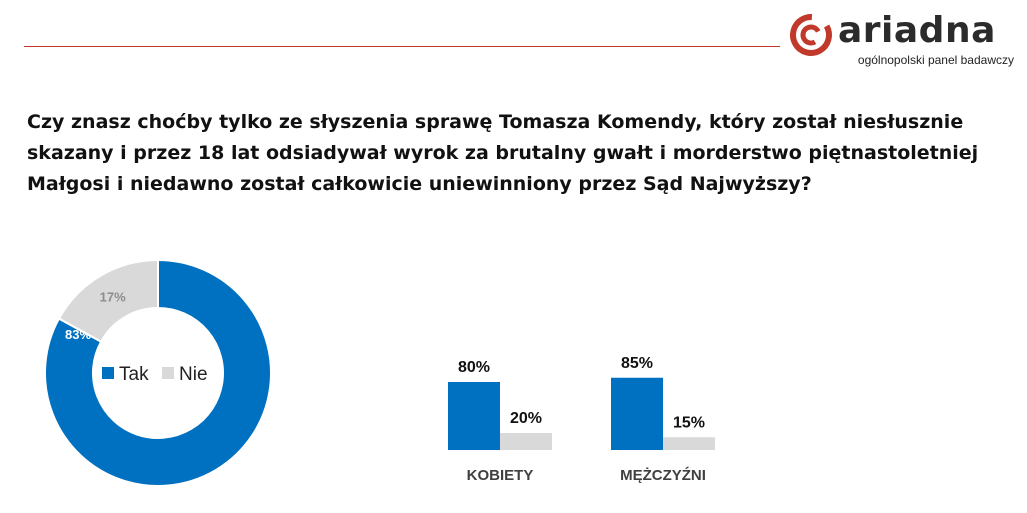 The width and height of the screenshot is (1027, 513). Describe the element at coordinates (637, 413) in the screenshot. I see `bar-mężczyźni-tak` at that location.